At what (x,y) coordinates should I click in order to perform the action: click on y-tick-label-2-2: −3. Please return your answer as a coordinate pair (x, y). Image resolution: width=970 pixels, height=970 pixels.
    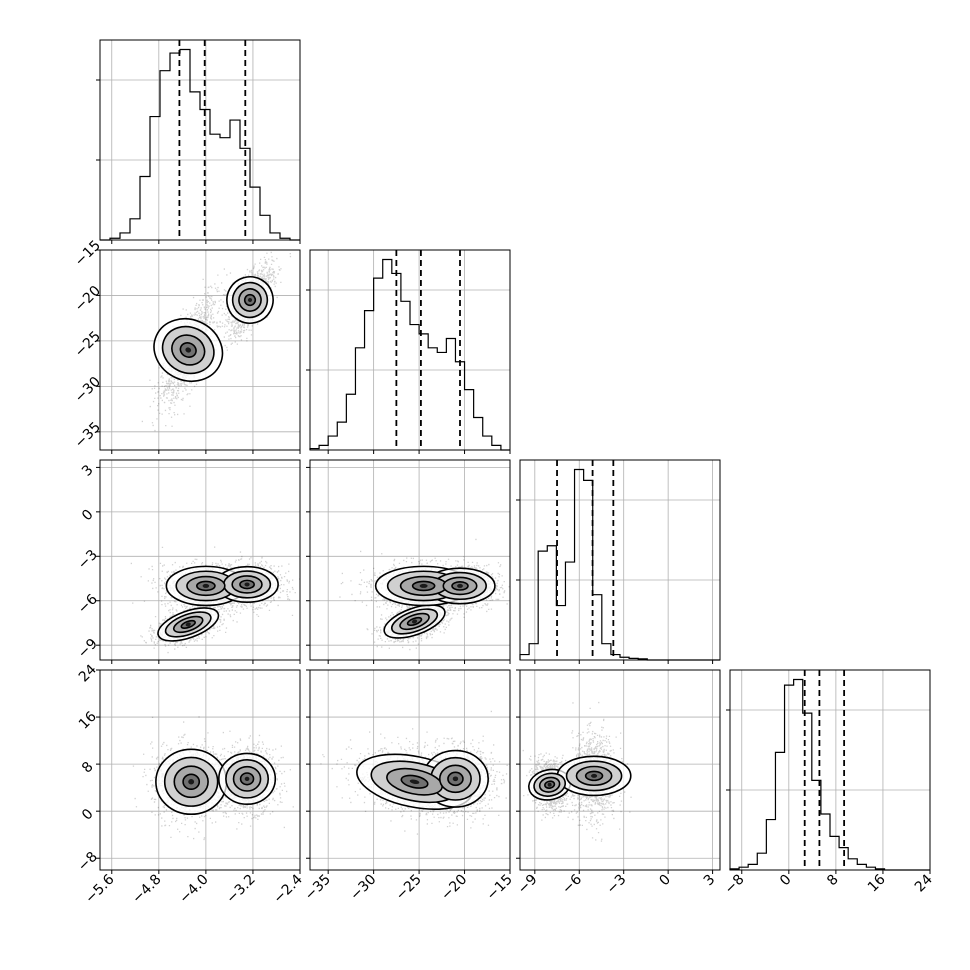
    Looking at the image, I should click on (88, 560).